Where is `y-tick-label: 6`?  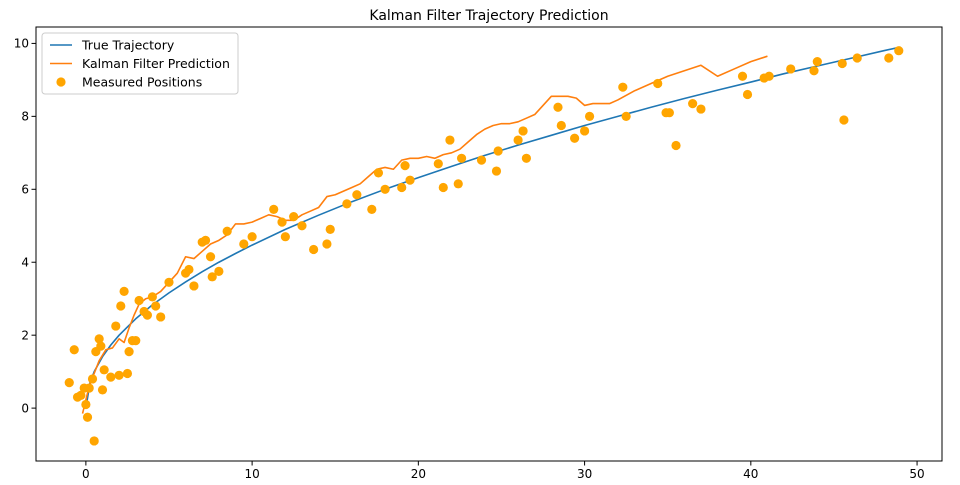 y-tick-label: 6 is located at coordinates (25, 190).